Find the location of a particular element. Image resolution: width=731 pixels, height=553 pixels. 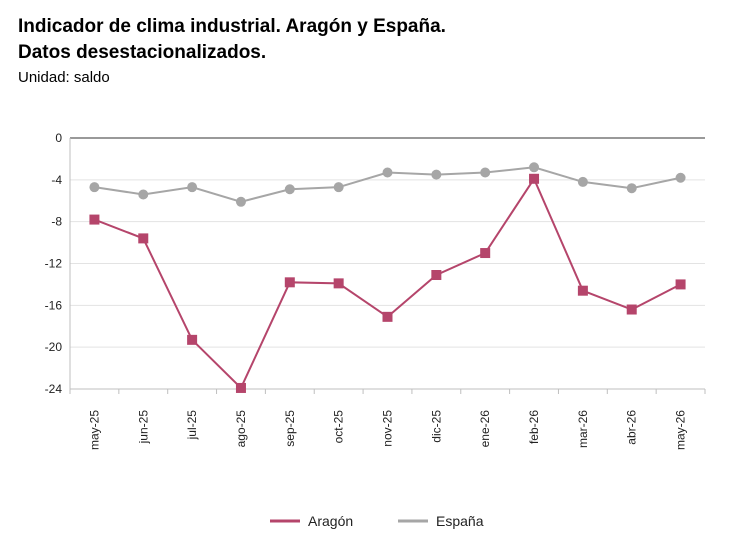

x-tick-label: sep-25 is located at coordinates (290, 428).